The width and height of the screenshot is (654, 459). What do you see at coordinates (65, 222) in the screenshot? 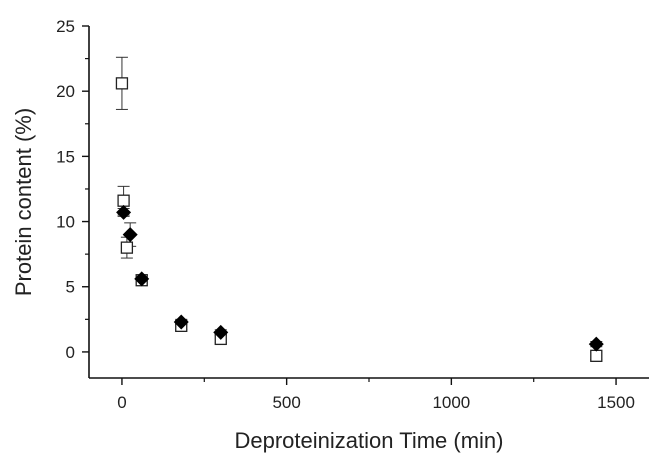
I see `y-tick-label: 10` at bounding box center [65, 222].